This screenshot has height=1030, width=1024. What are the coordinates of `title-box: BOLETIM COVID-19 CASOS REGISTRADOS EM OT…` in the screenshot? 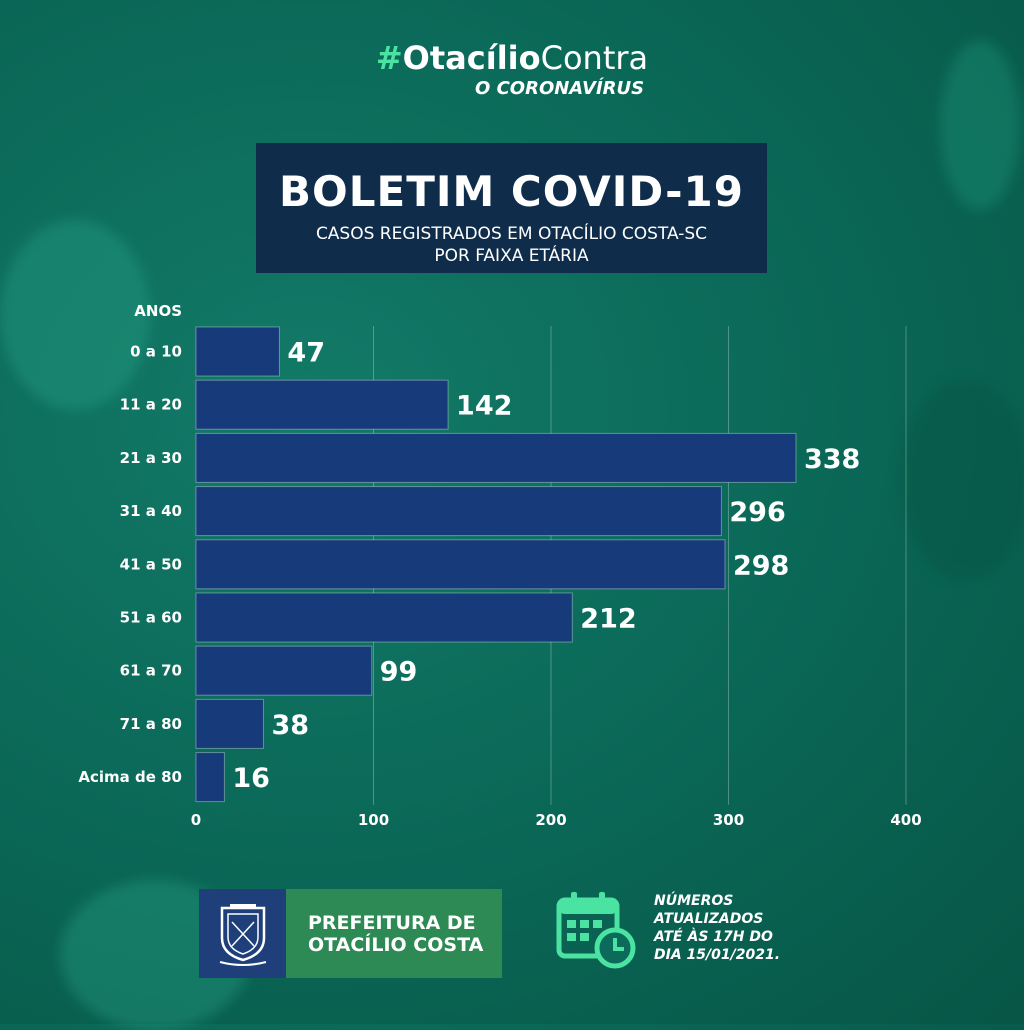 It's located at (511, 208).